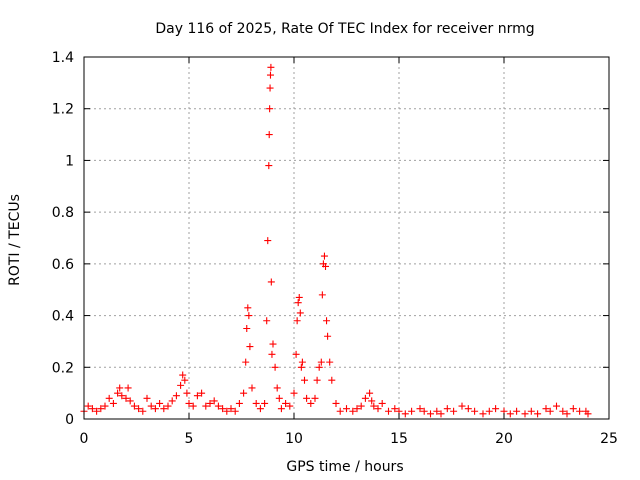 This screenshot has height=480, width=640. What do you see at coordinates (294, 439) in the screenshot?
I see `x-tick-label: 10` at bounding box center [294, 439].